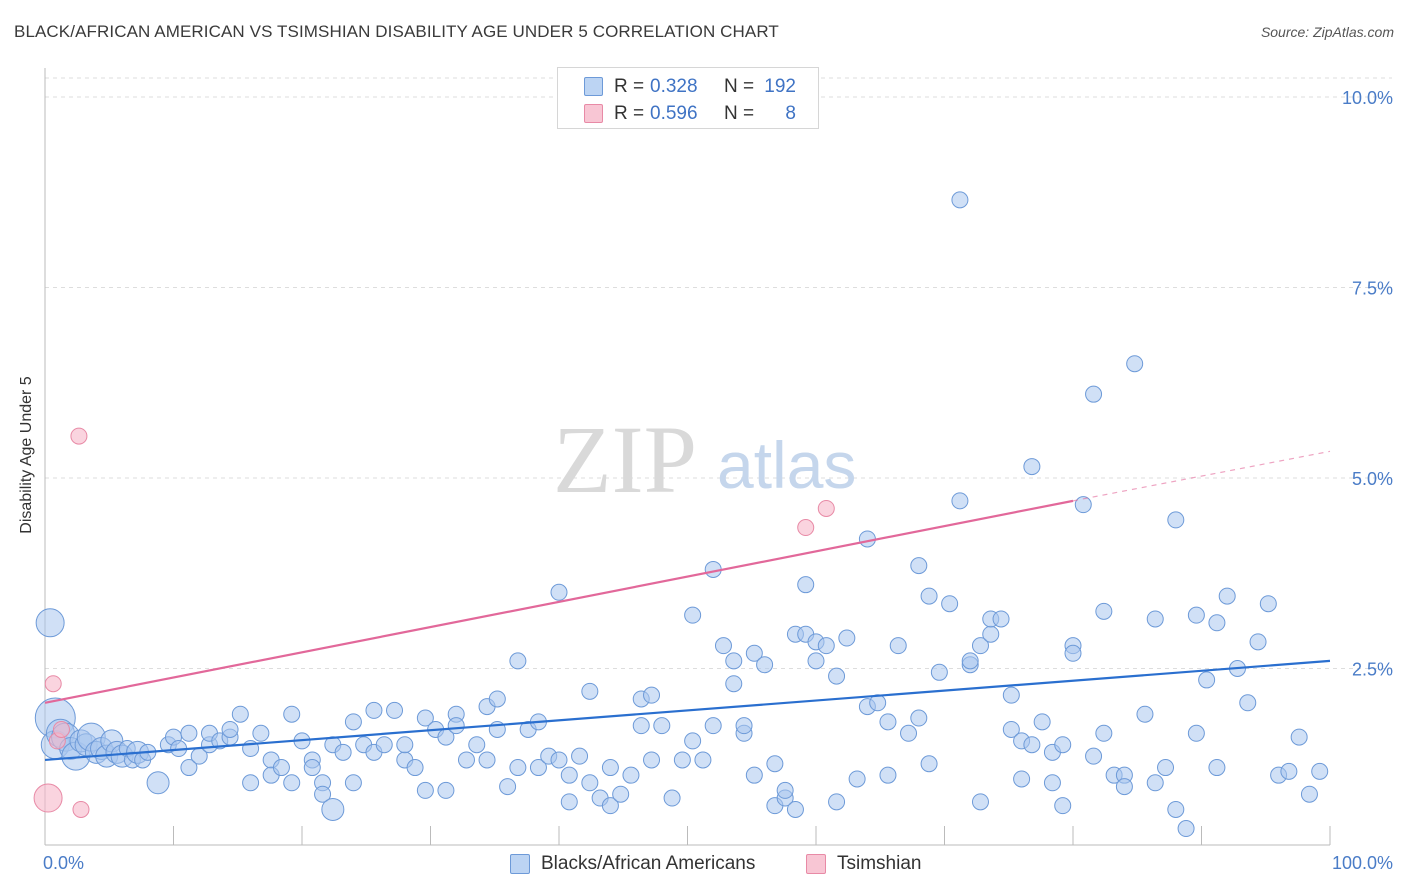  What do you see at coordinates (1362, 863) in the screenshot?
I see `x-tick-label: 100.0%` at bounding box center [1362, 863].